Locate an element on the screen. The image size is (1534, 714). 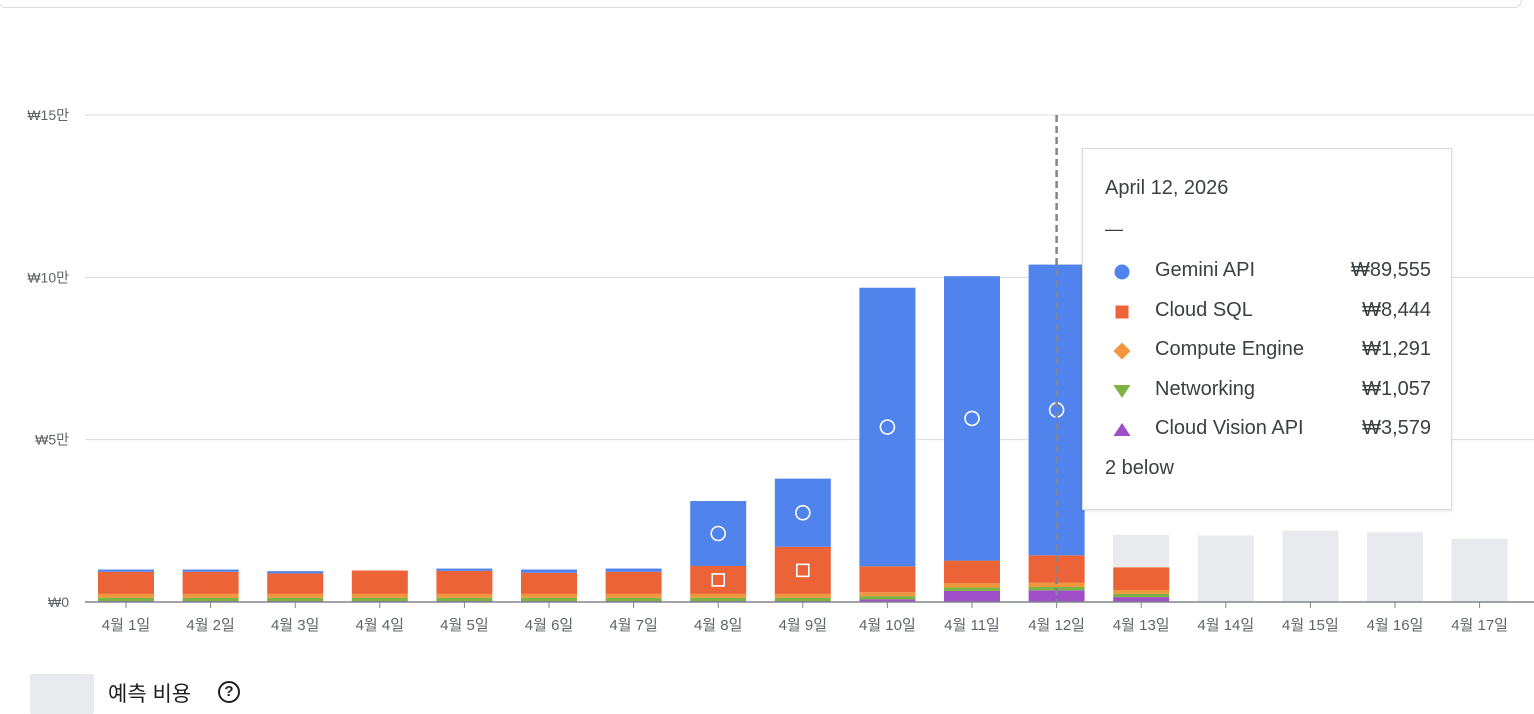
tooltip-series-value: ₩89,555 is located at coordinates (1390, 270).